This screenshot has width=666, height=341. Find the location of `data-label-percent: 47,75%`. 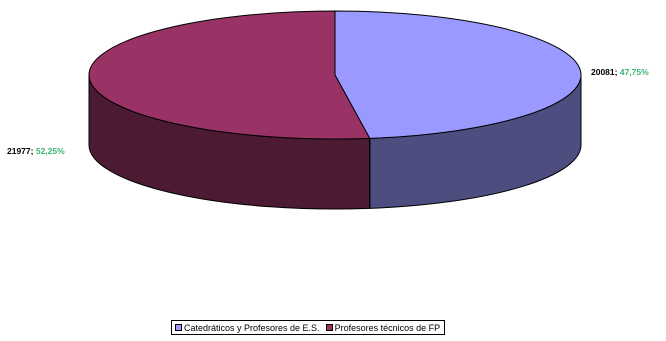

data-label-percent: 47,75% is located at coordinates (634, 72).